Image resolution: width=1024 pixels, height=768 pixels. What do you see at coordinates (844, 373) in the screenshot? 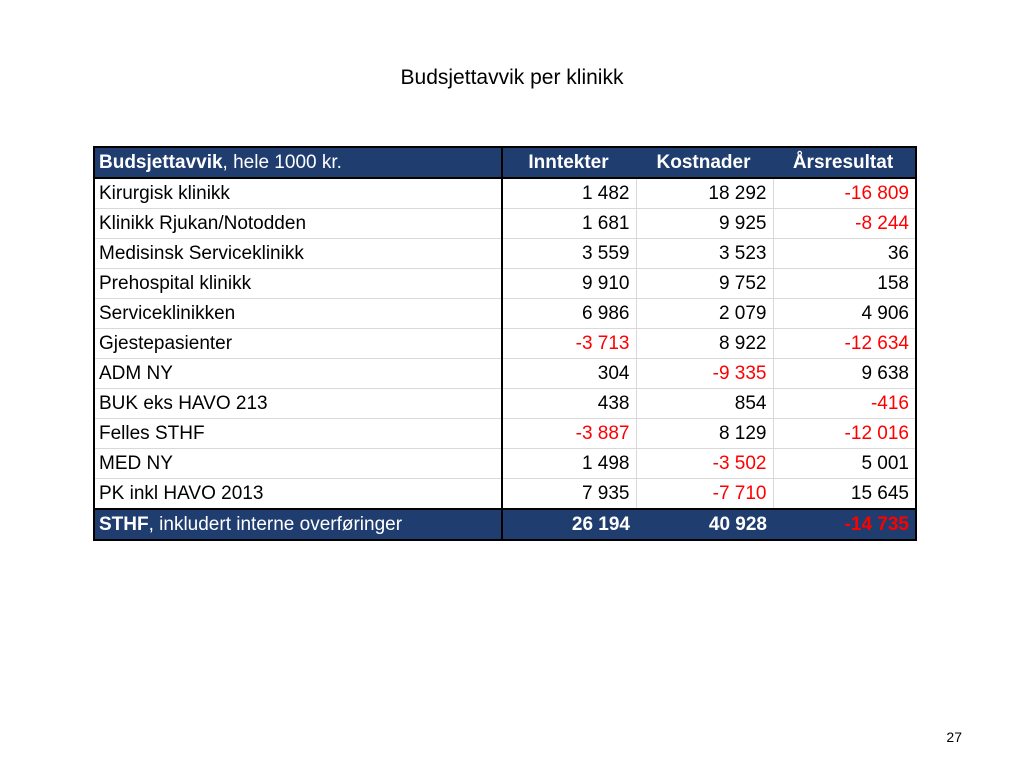
I see `table-cell: 9 638` at bounding box center [844, 373].